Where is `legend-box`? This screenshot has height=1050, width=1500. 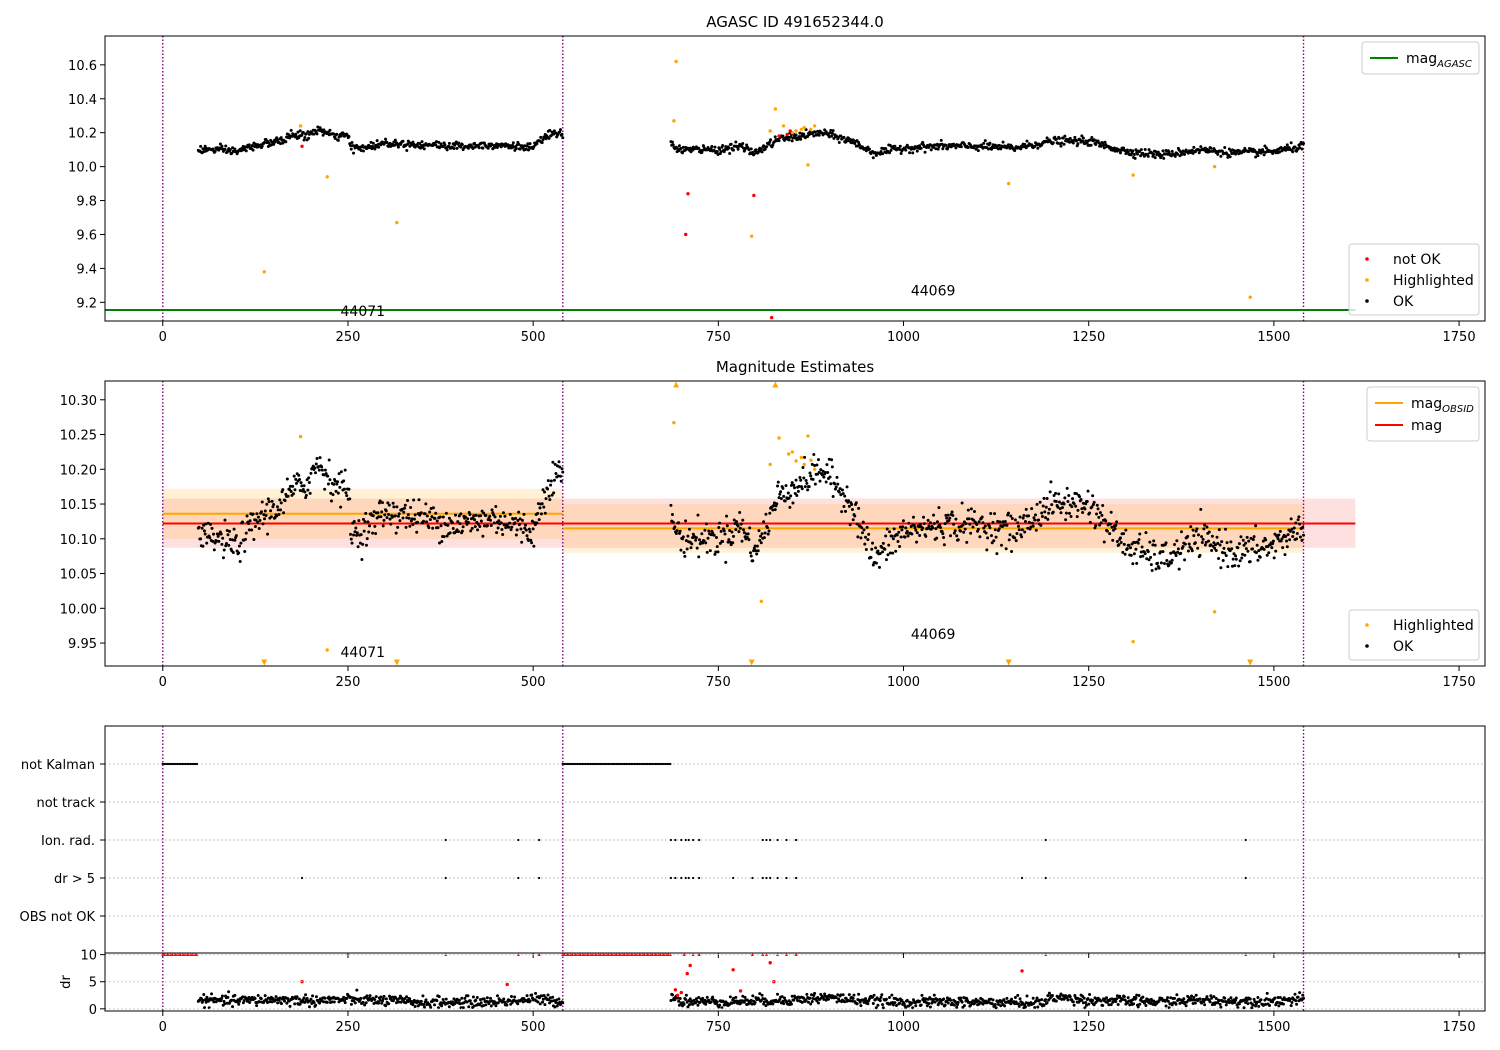
legend-box is located at coordinates (1420, 58).